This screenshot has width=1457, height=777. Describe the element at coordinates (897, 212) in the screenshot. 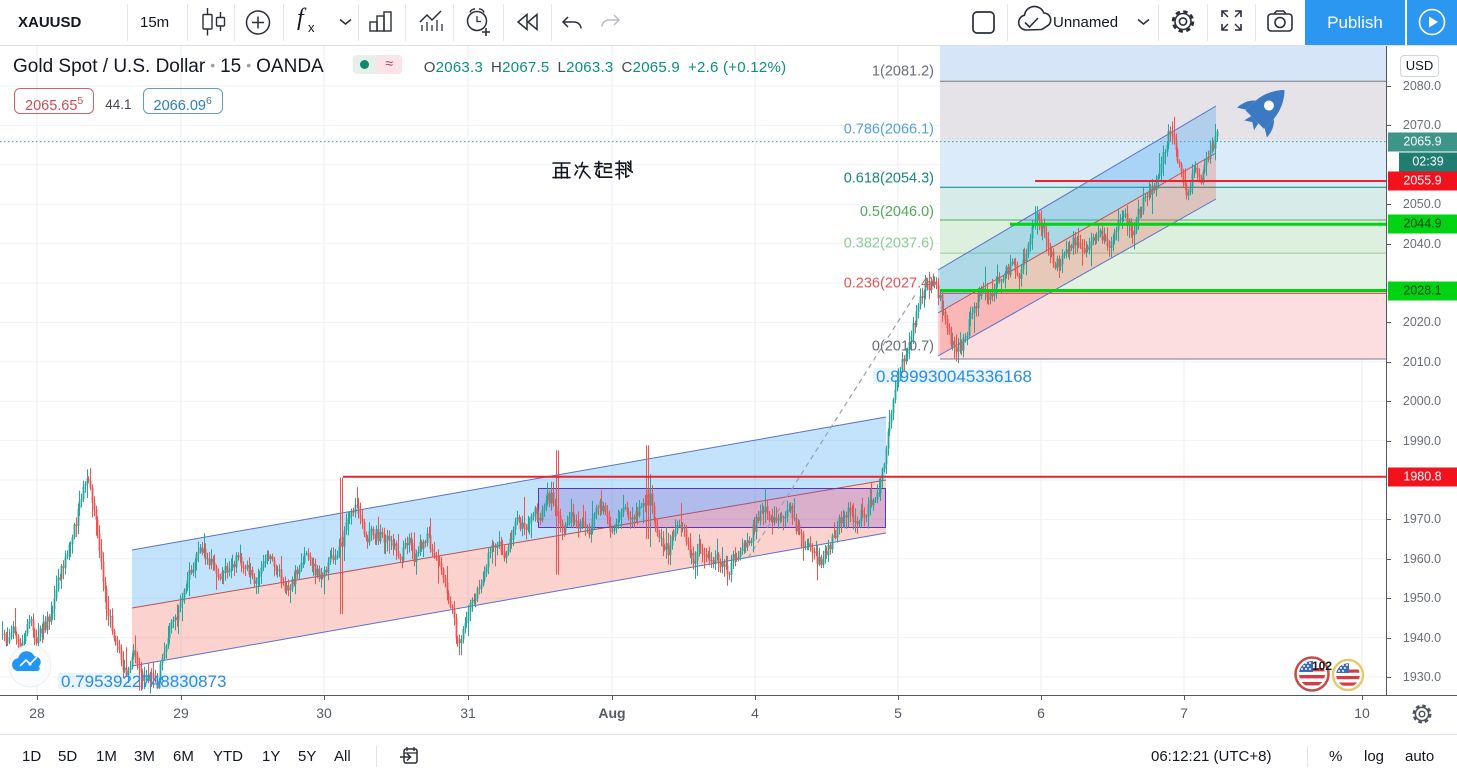

I see `svg-text: 0.5(2046.0)` at that location.